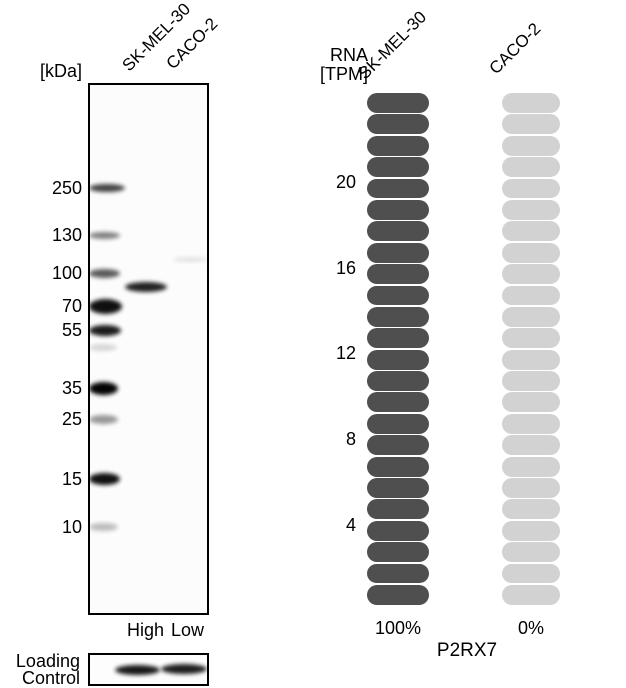  What do you see at coordinates (71, 306) in the screenshot?
I see `kda-tick-70: 70` at bounding box center [71, 306].